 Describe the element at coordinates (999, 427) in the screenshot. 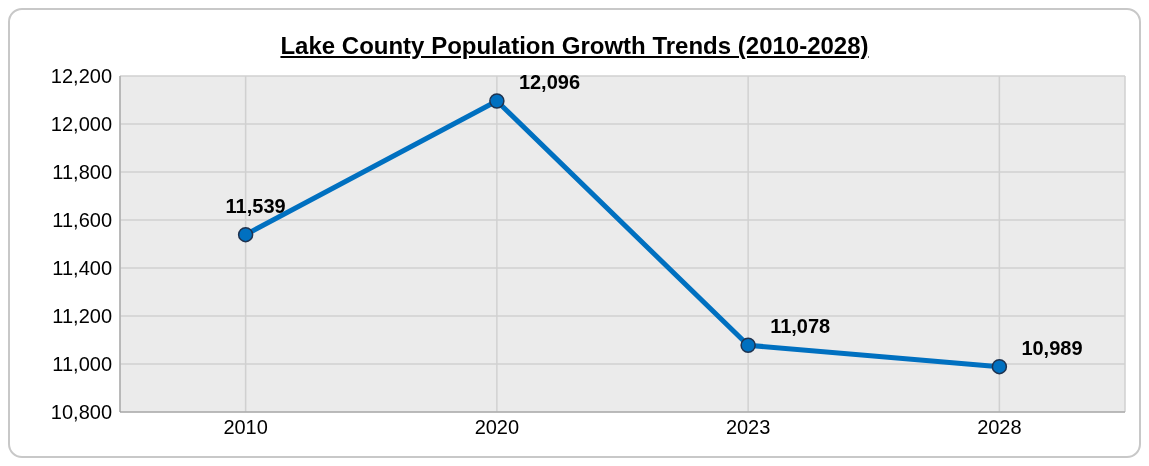

I see `x-tick-label: 2028` at that location.